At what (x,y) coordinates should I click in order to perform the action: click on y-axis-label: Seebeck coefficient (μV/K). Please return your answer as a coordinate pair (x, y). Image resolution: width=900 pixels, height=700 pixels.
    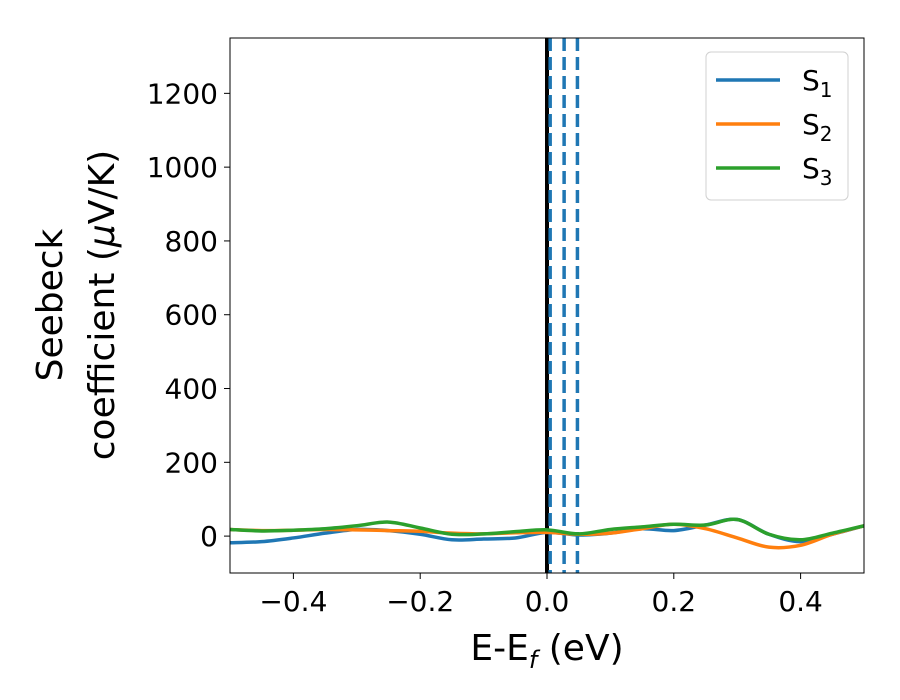
    Looking at the image, I should click on (76, 305).